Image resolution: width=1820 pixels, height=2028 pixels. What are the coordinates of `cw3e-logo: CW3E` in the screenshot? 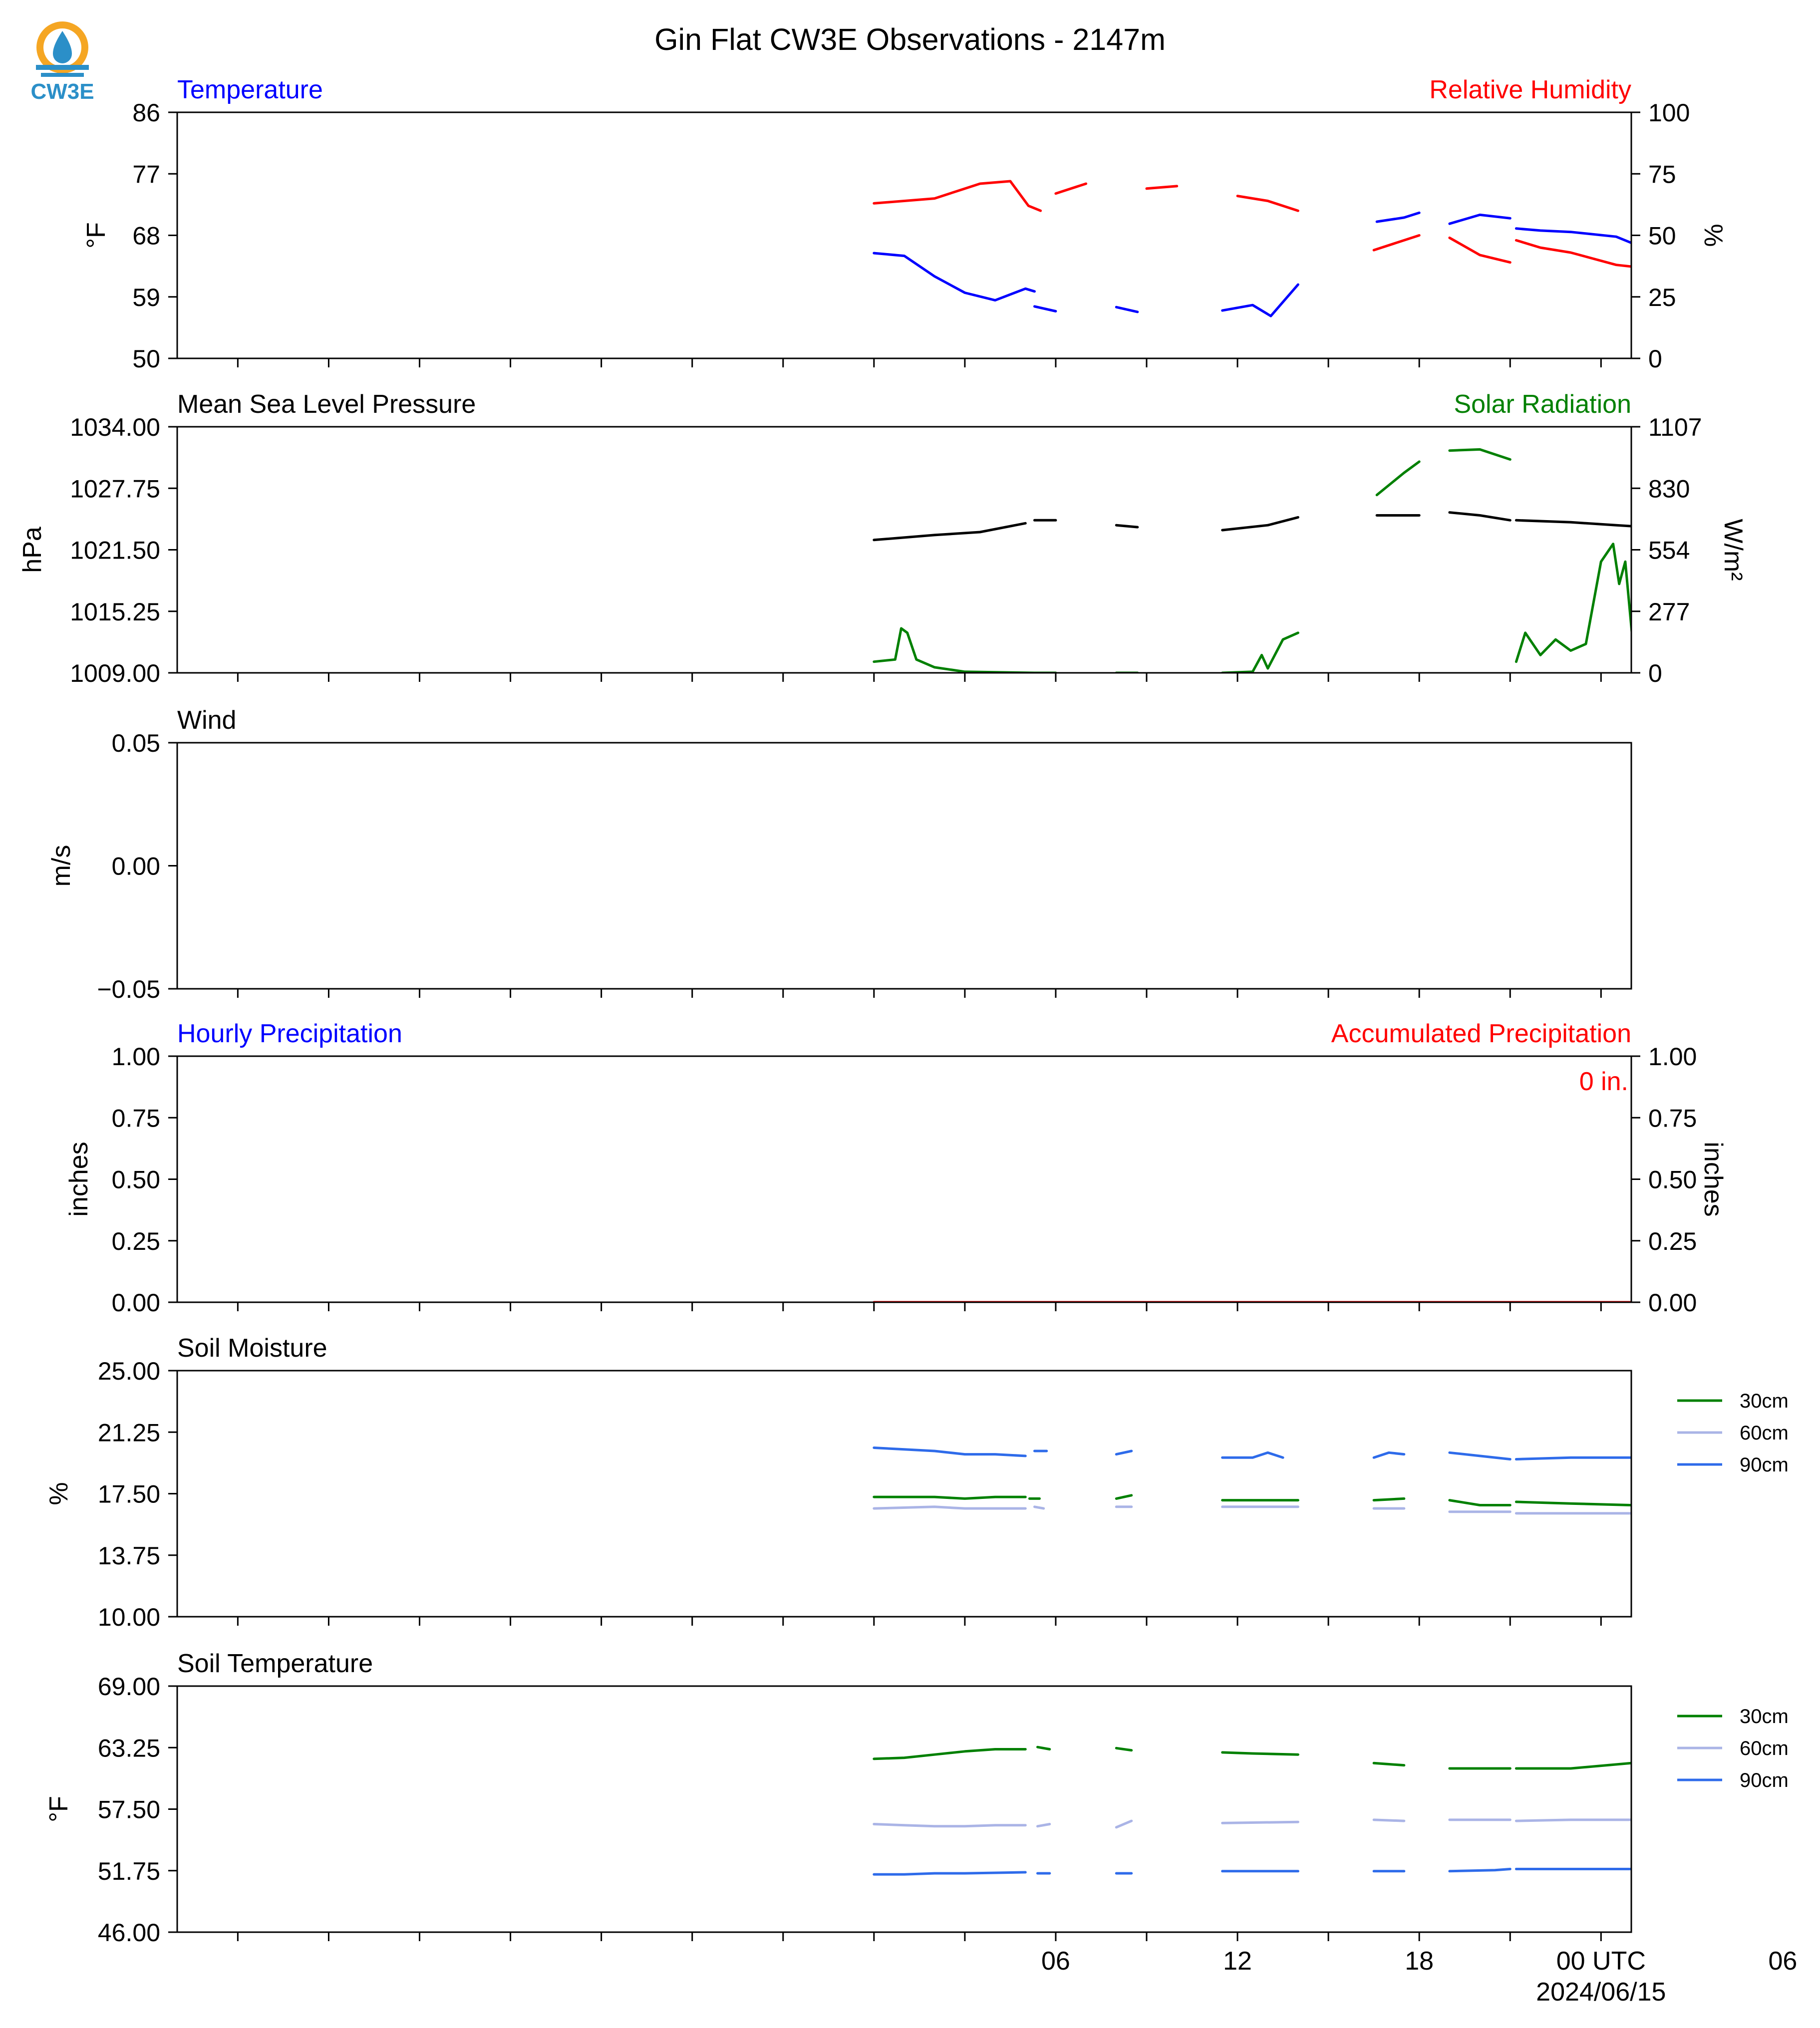 It's located at (62, 62).